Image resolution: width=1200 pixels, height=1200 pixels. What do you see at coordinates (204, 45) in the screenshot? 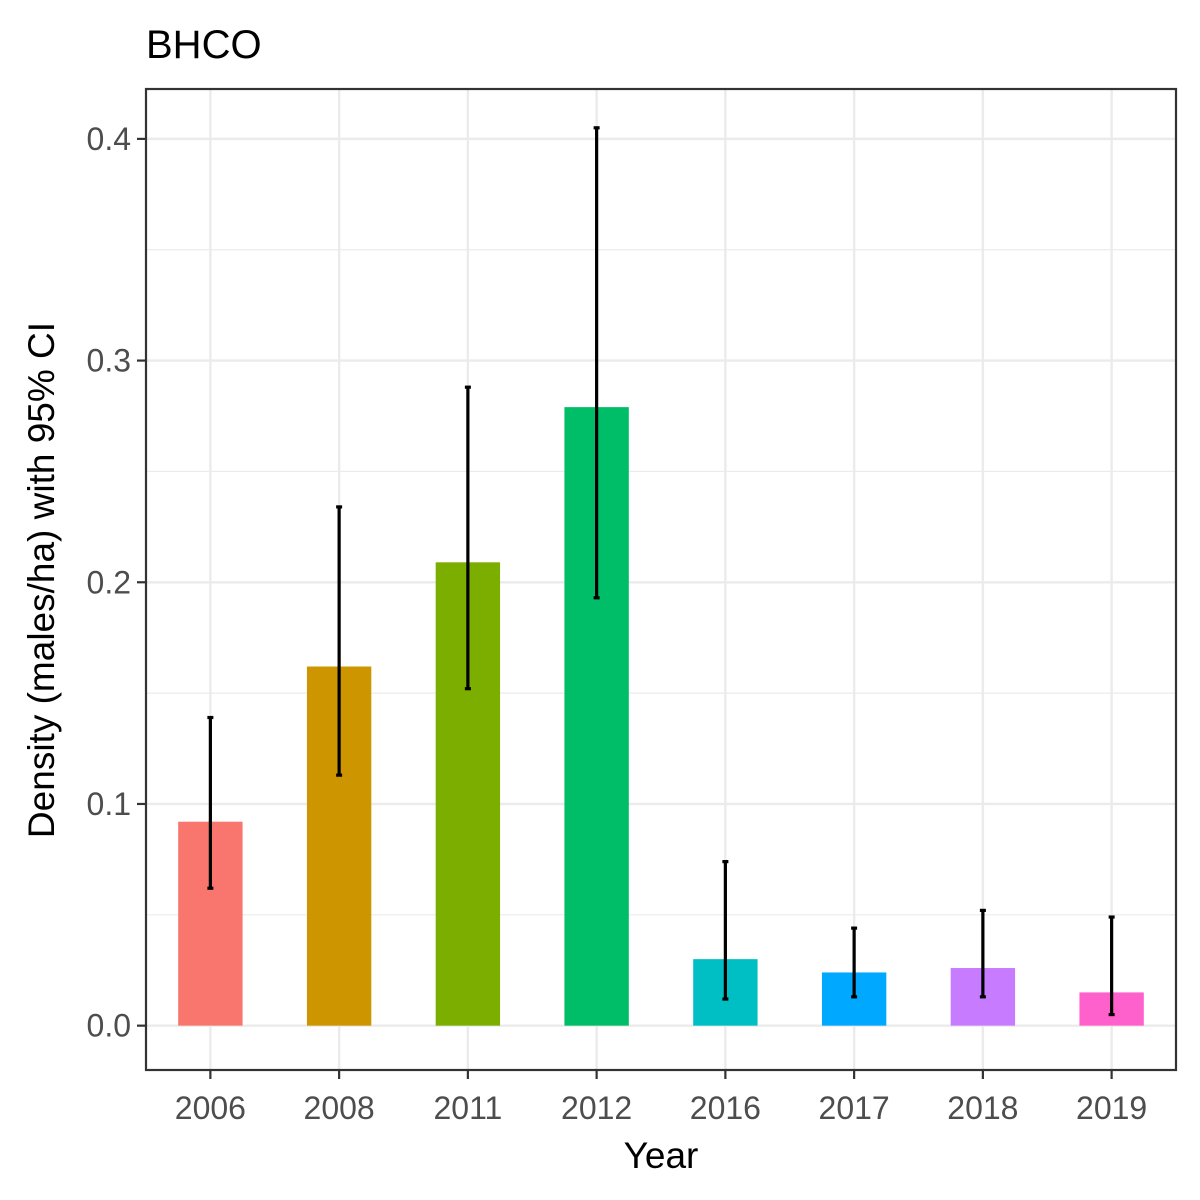
I see `chart-title: BHCO` at bounding box center [204, 45].